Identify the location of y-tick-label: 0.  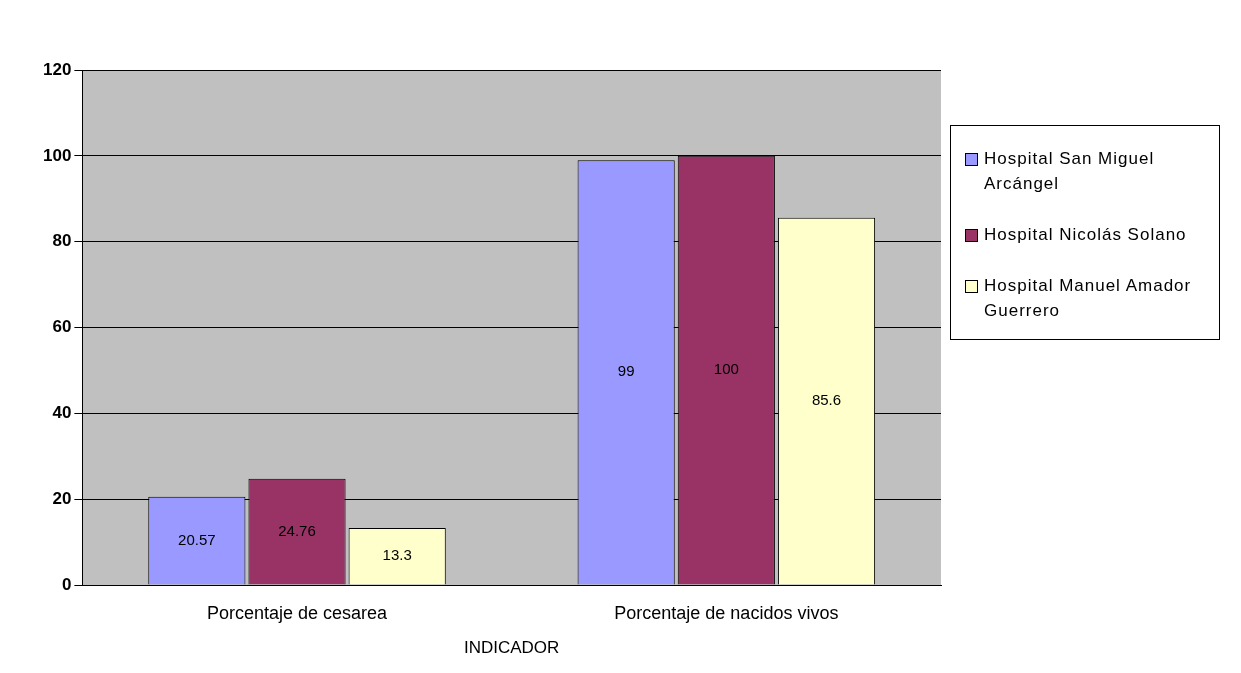
(66, 584).